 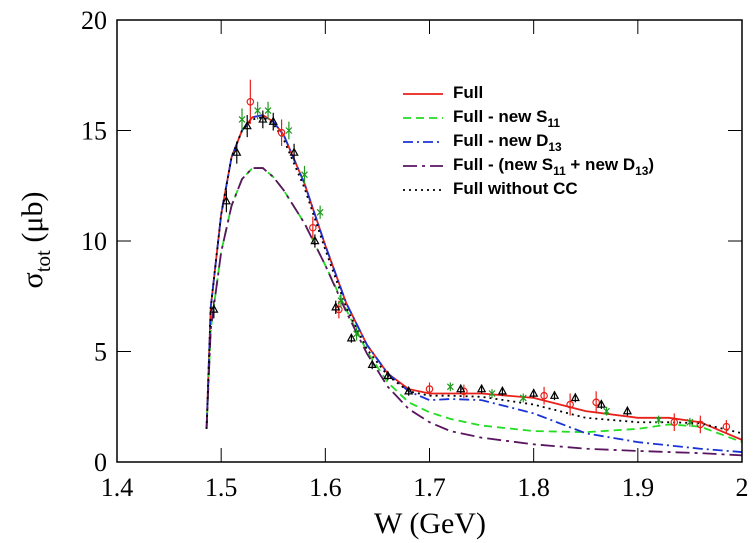 What do you see at coordinates (100, 352) in the screenshot?
I see `y-tick-label: 5` at bounding box center [100, 352].